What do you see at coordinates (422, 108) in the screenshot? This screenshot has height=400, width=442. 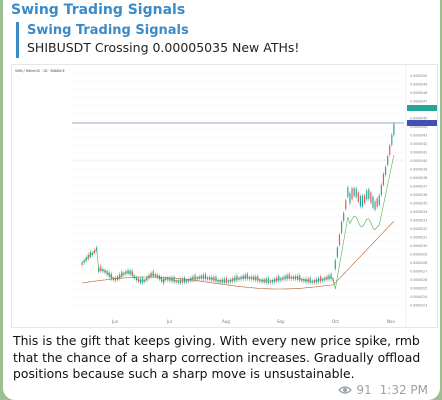 I see `last-price-tag` at bounding box center [422, 108].